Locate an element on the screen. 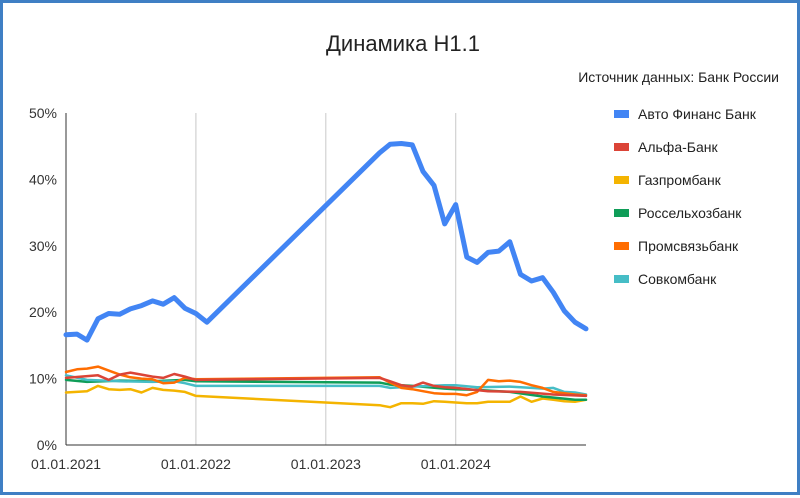  x-tick-label: 01.01.2022 is located at coordinates (196, 464).